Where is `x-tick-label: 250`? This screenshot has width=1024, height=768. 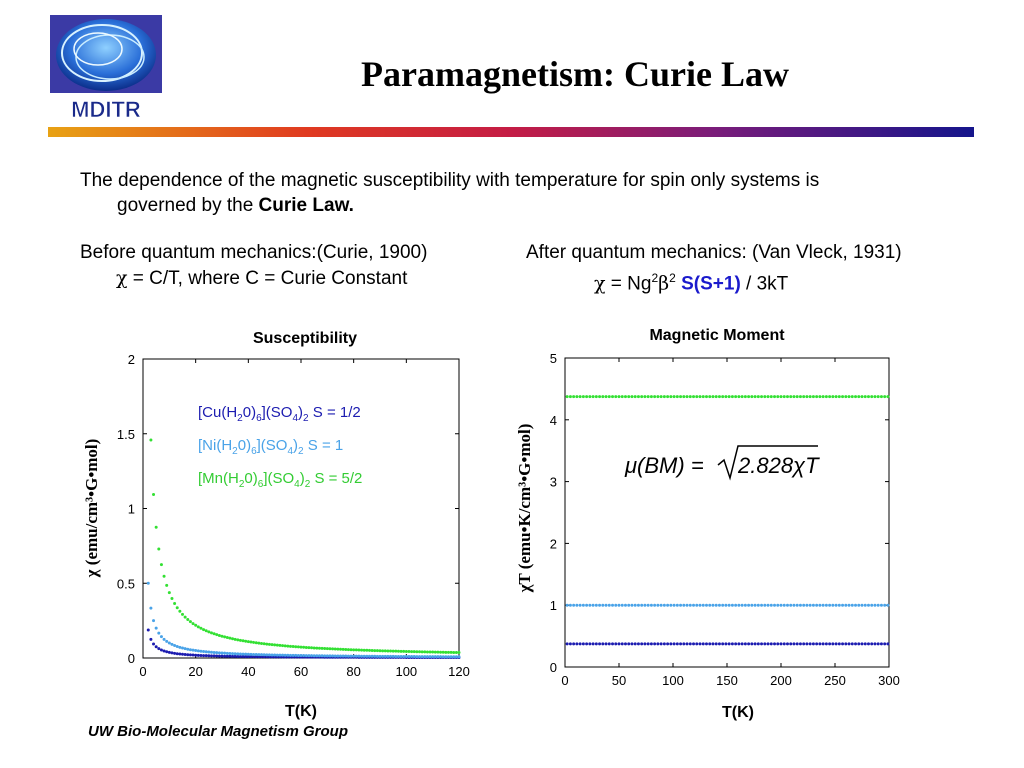
x-tick-label: 250 is located at coordinates (835, 680).